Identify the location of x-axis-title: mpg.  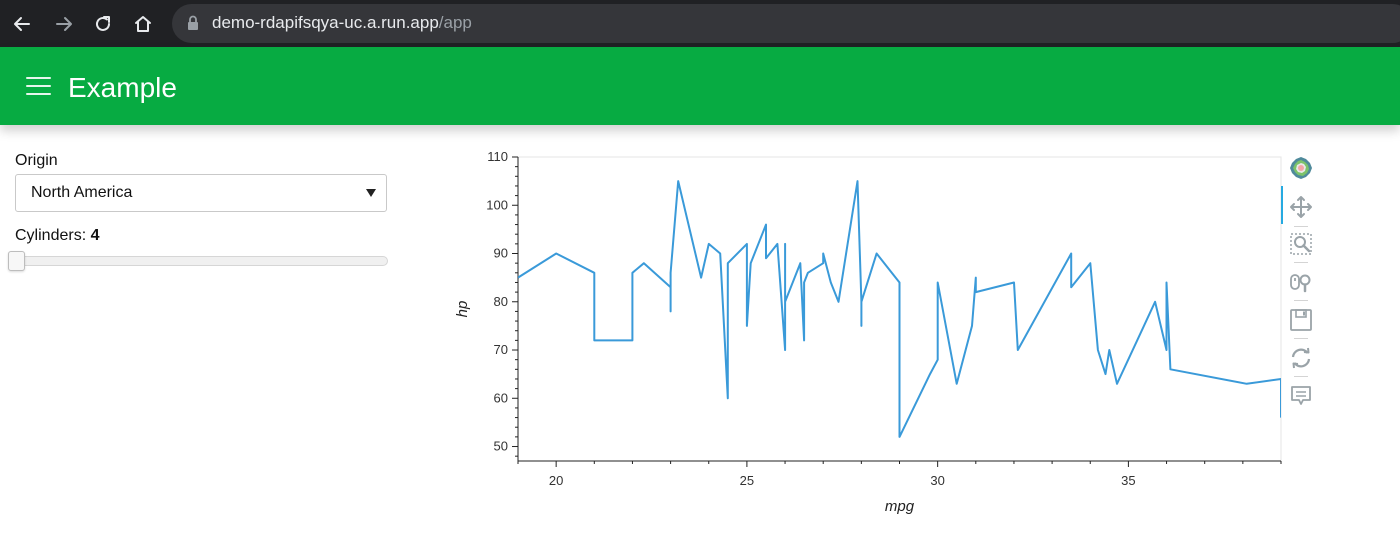
(900, 506).